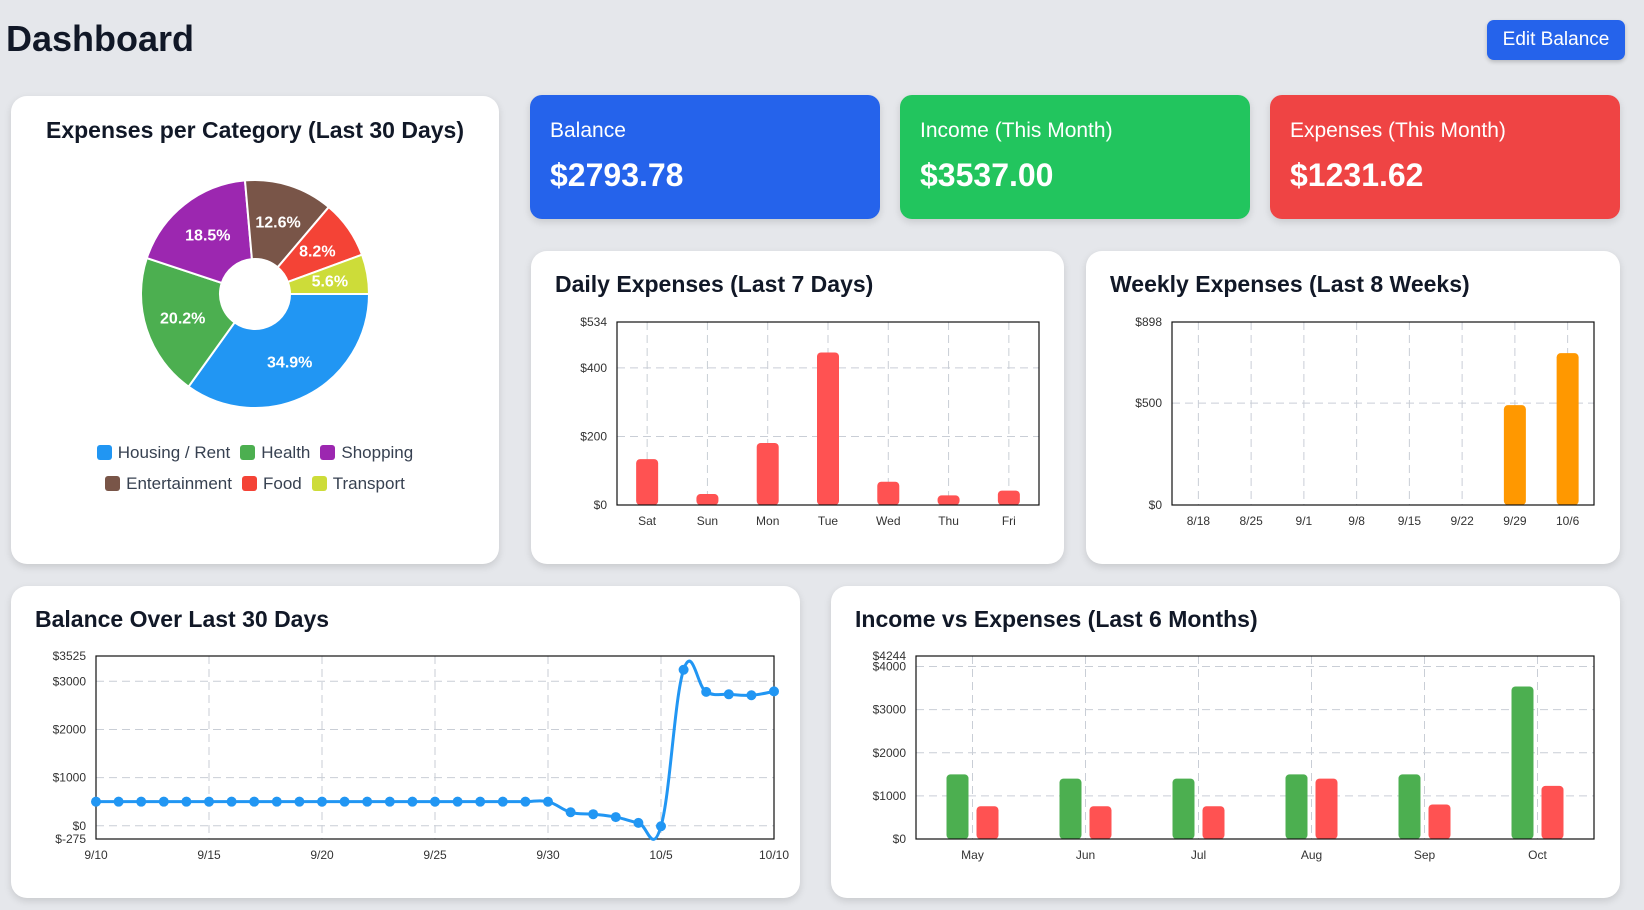  Describe the element at coordinates (593, 368) in the screenshot. I see `y-tick-label: $400` at that location.